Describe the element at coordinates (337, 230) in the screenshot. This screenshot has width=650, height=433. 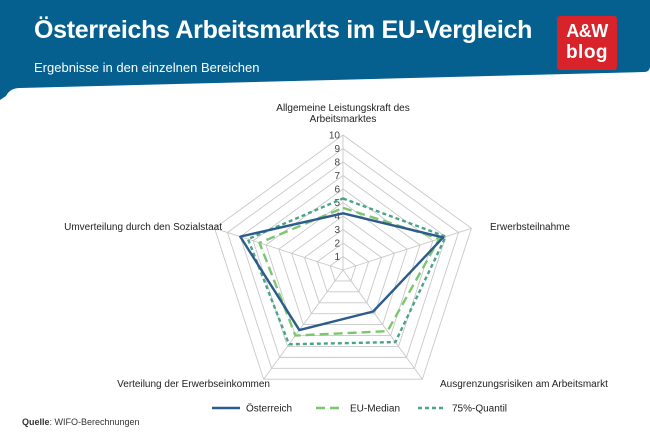
I see `tick-label-3: 3` at that location.